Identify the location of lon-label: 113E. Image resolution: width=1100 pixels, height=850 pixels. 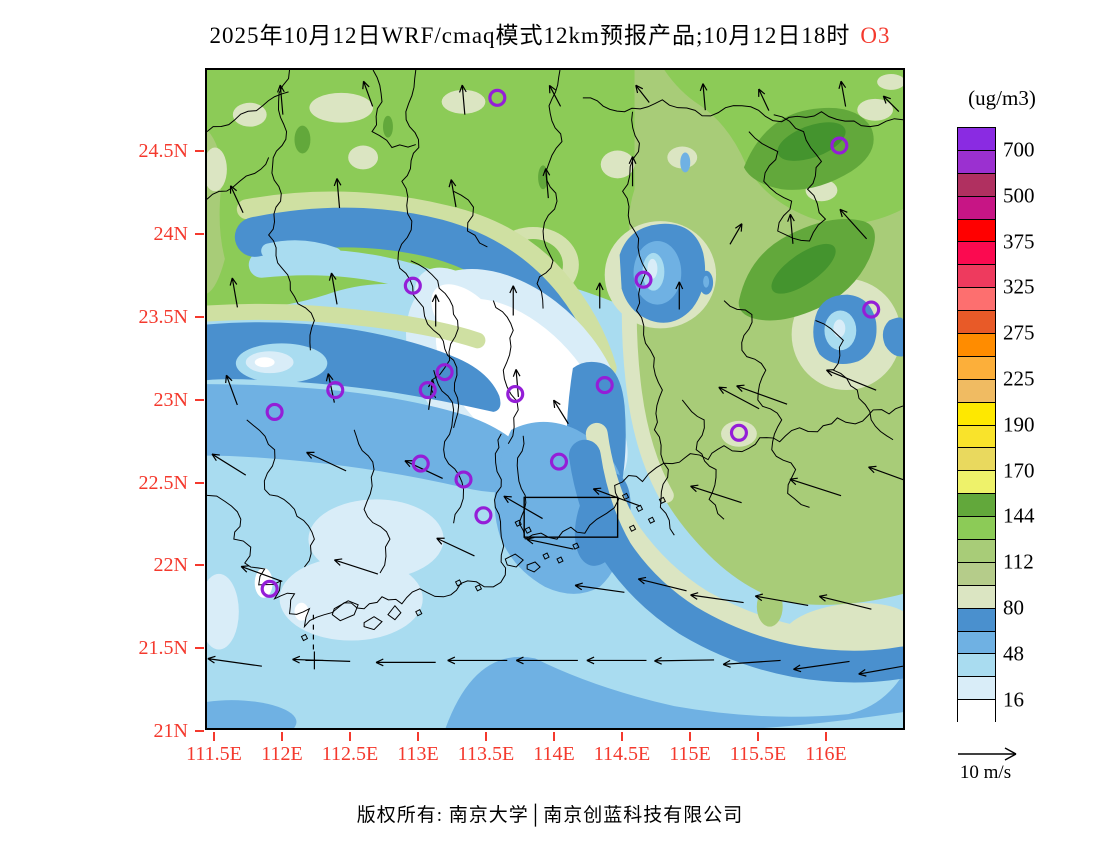
(418, 754).